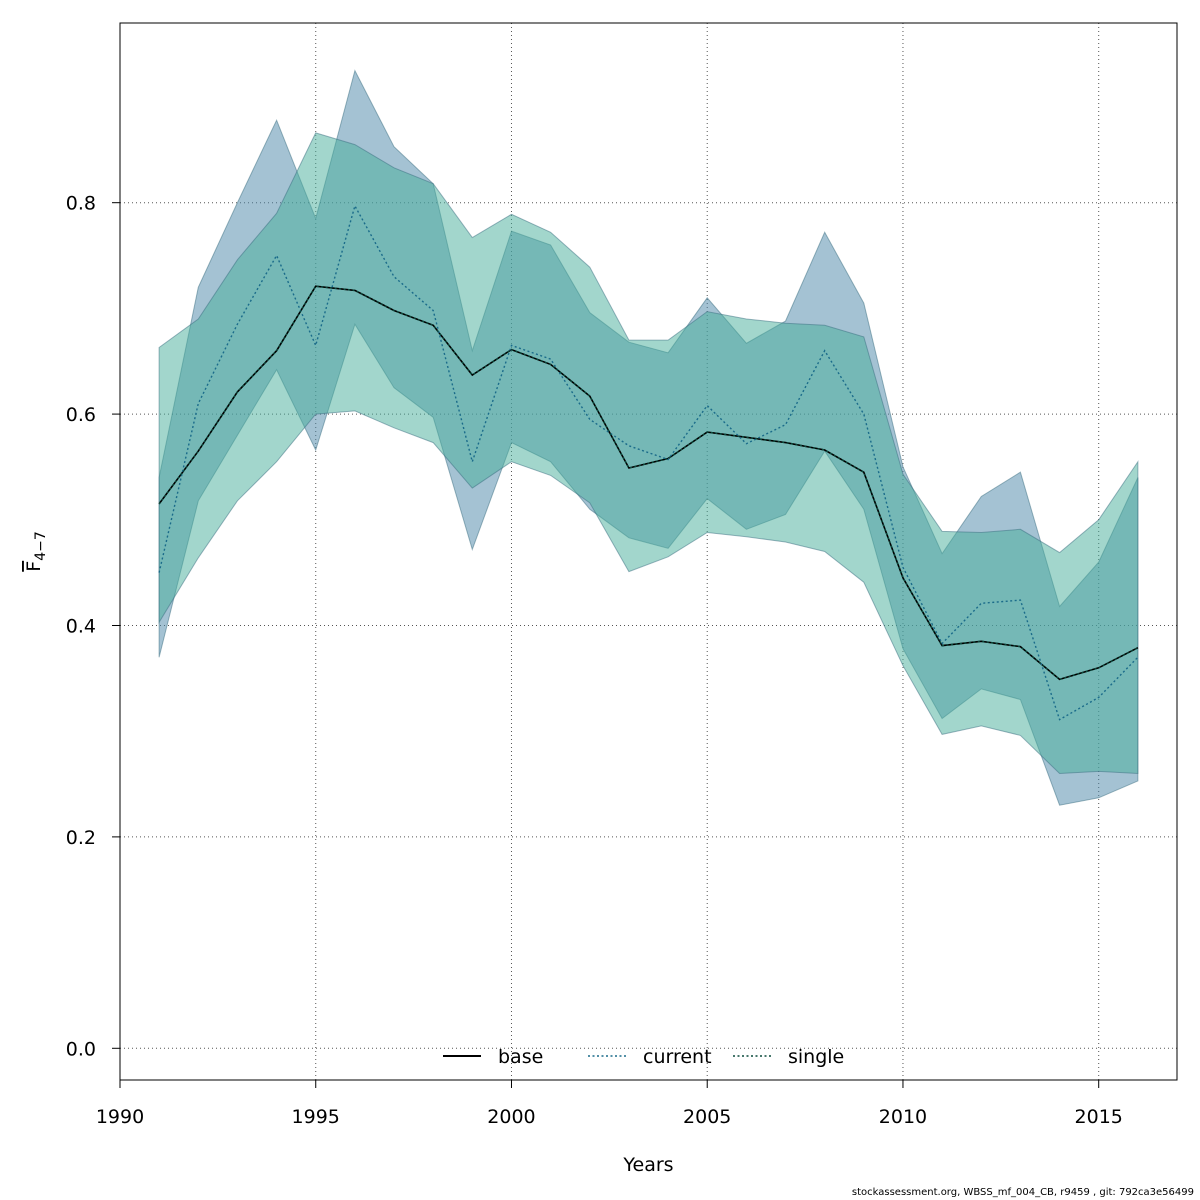 Image resolution: width=1200 pixels, height=1200 pixels. Describe the element at coordinates (903, 1117) in the screenshot. I see `x-tick-label: 2010` at that location.